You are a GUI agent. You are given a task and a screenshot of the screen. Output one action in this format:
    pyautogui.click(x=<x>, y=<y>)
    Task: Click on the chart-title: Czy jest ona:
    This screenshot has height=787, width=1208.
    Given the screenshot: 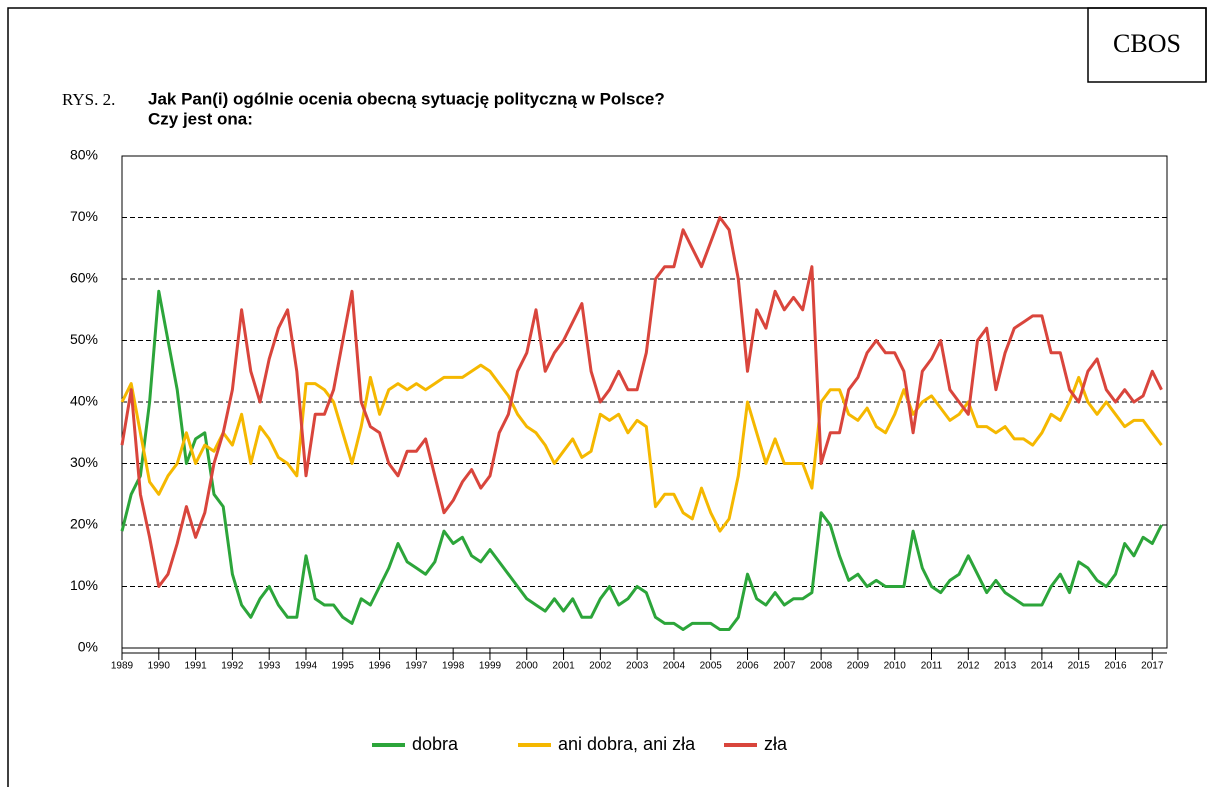 What is the action you would take?
    pyautogui.click(x=200, y=118)
    